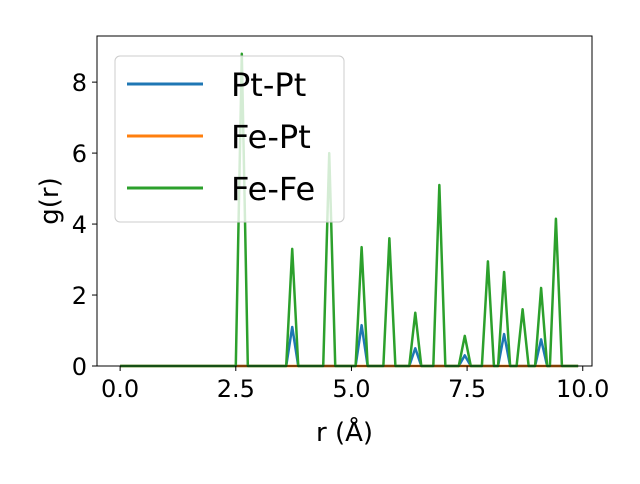 This screenshot has width=640, height=484. What do you see at coordinates (351, 389) in the screenshot?
I see `x-tick-label: 5.0` at bounding box center [351, 389].